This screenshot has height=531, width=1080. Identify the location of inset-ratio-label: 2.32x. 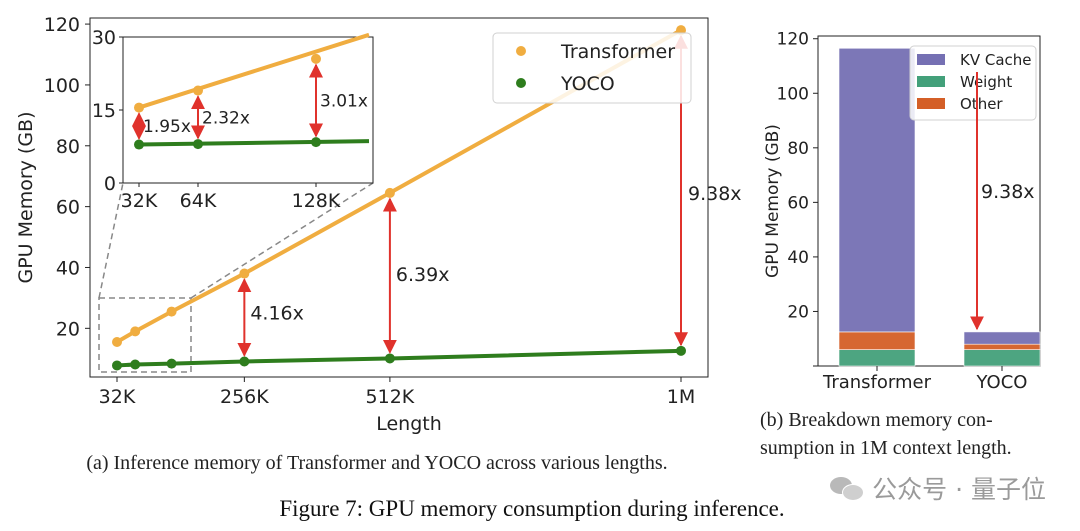
(226, 118).